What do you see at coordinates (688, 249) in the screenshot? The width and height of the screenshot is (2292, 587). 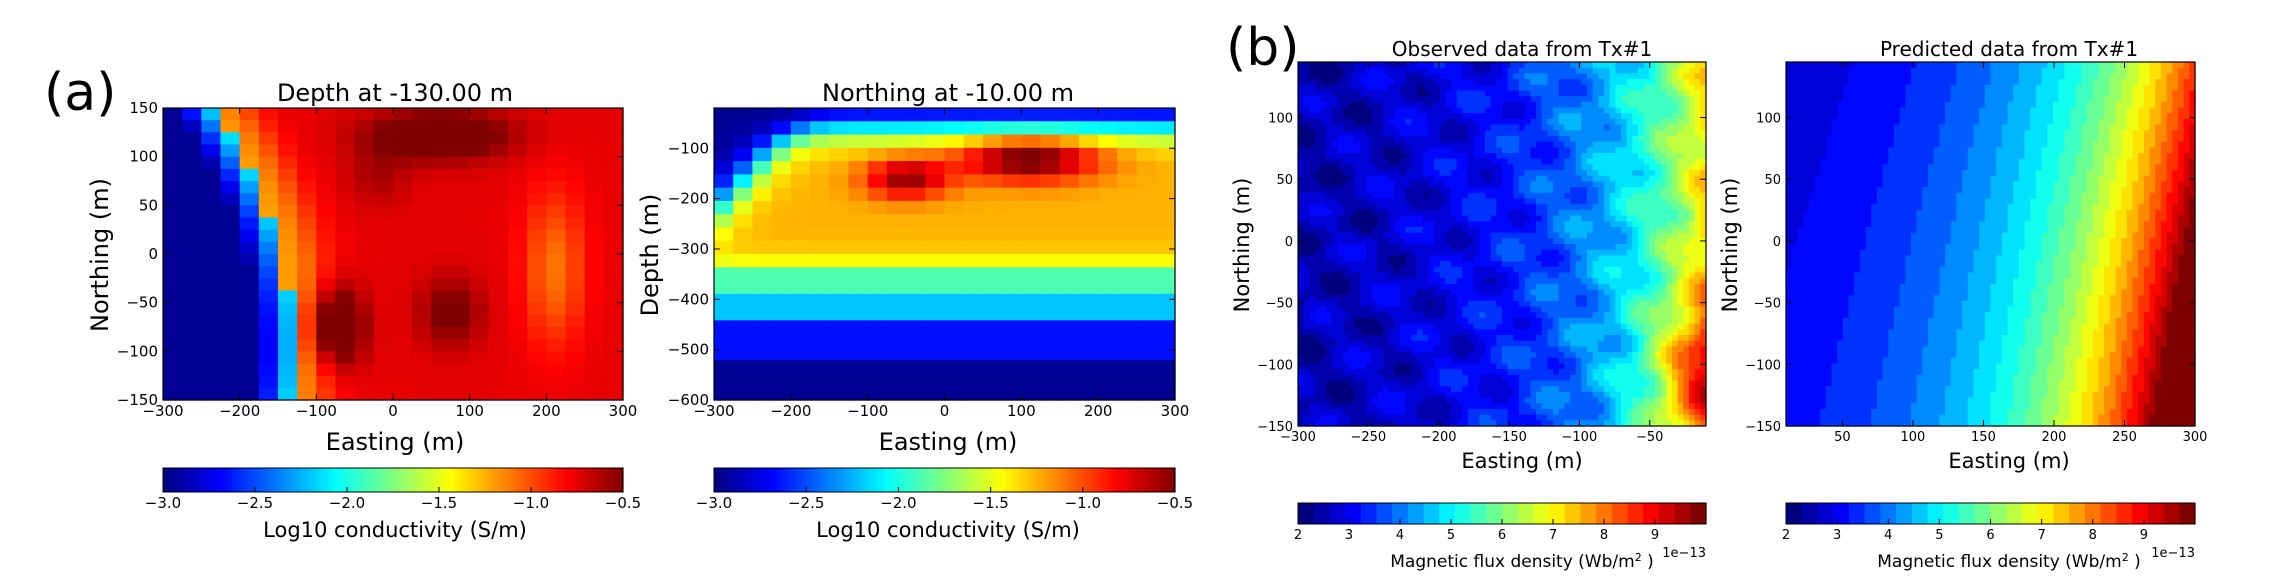 I see `y-tick-label: −300` at bounding box center [688, 249].